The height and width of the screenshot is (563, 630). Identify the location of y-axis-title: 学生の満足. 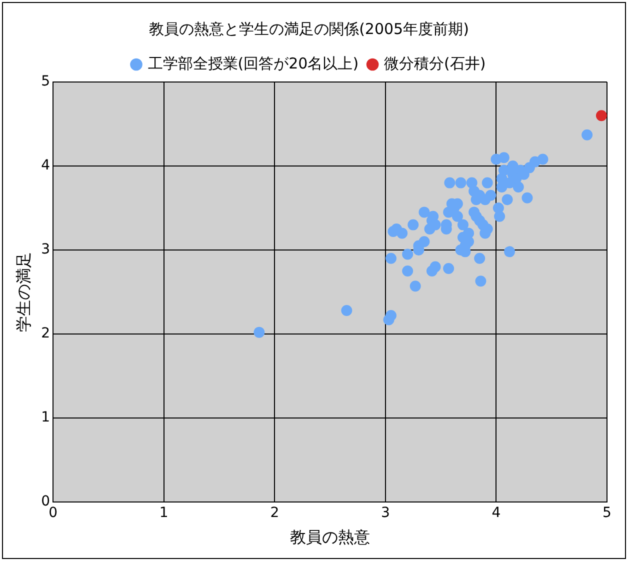
(23, 292).